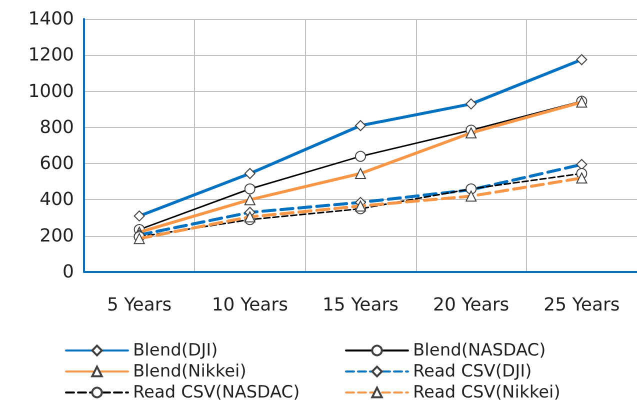 This screenshot has width=637, height=410. Describe the element at coordinates (479, 350) in the screenshot. I see `legend-label: Blend(NASDAC)` at that location.